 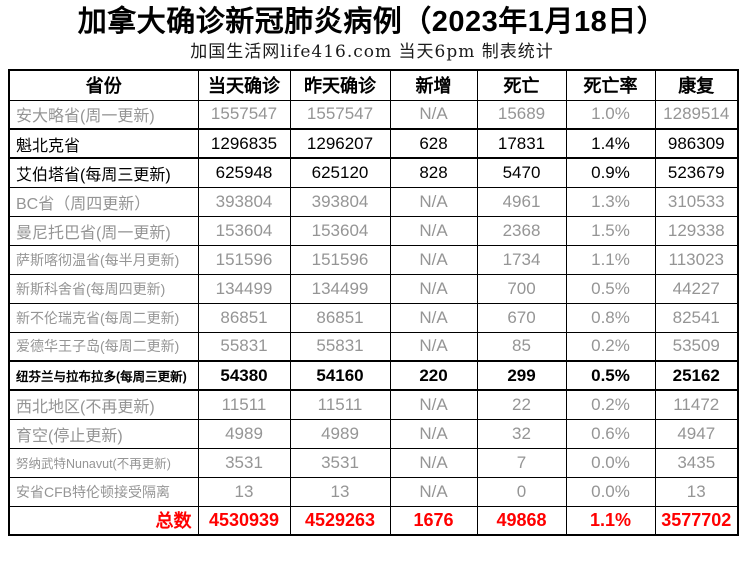 I want to click on death-rate-cell: 1.1%, so click(x=610, y=259).